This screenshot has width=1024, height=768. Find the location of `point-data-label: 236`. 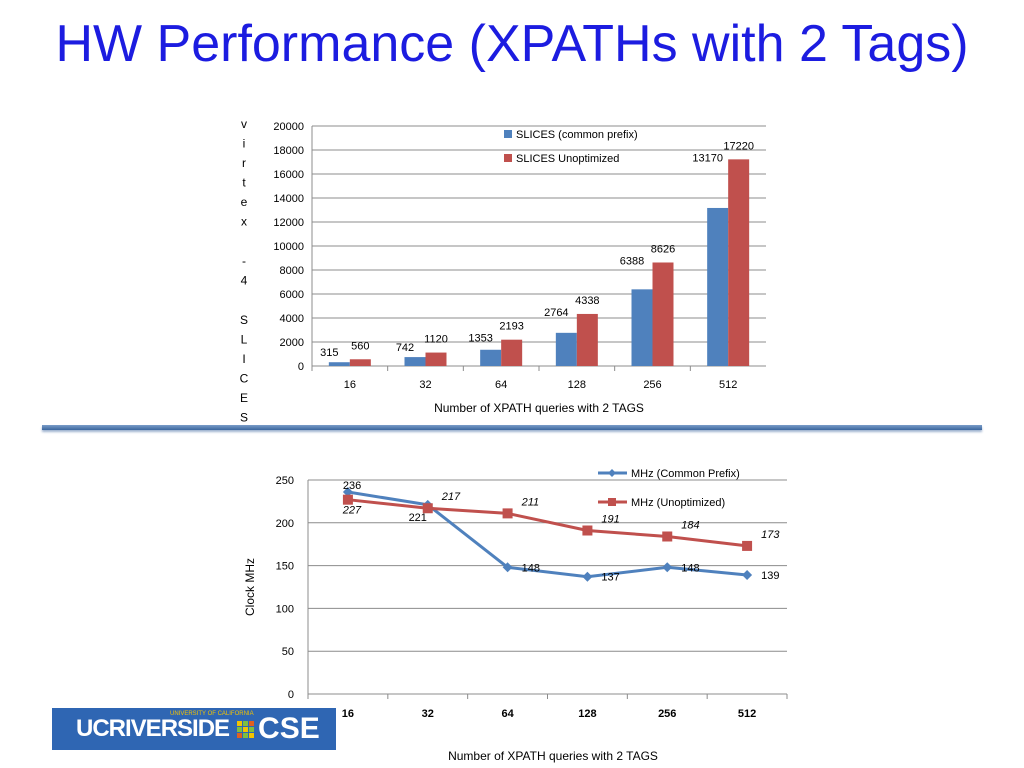

point-data-label: 236 is located at coordinates (352, 486).